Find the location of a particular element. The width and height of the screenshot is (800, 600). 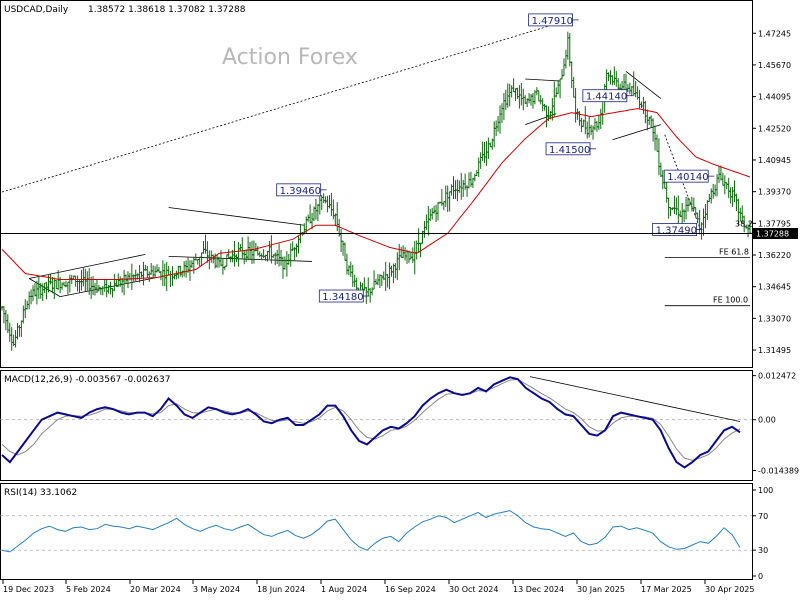

callout-label: 1.37490 is located at coordinates (676, 230).